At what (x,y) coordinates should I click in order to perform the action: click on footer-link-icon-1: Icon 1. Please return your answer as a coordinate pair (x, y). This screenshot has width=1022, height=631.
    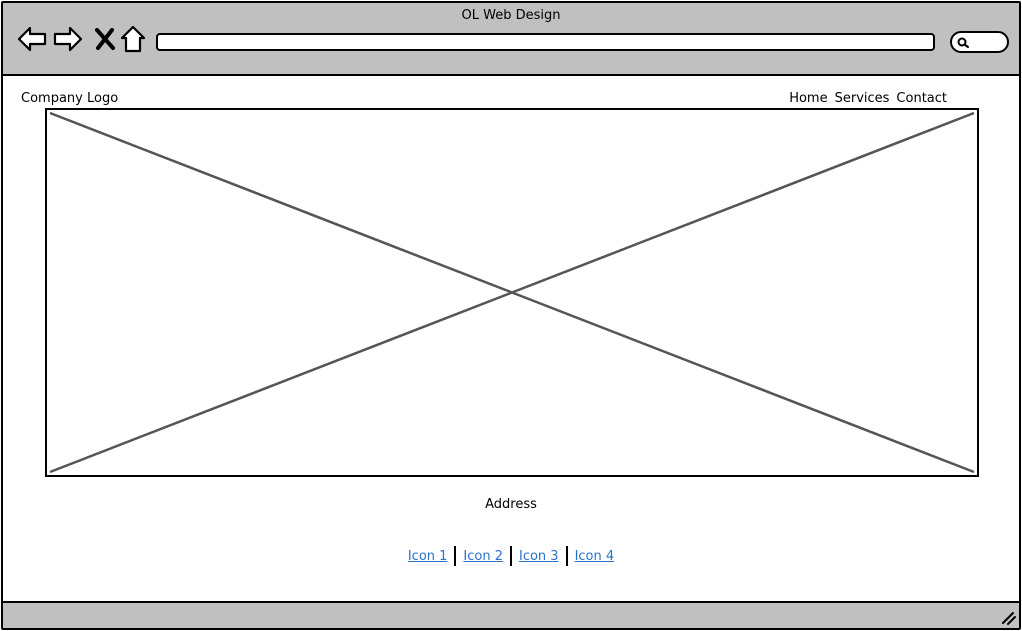
    Looking at the image, I should click on (427, 556).